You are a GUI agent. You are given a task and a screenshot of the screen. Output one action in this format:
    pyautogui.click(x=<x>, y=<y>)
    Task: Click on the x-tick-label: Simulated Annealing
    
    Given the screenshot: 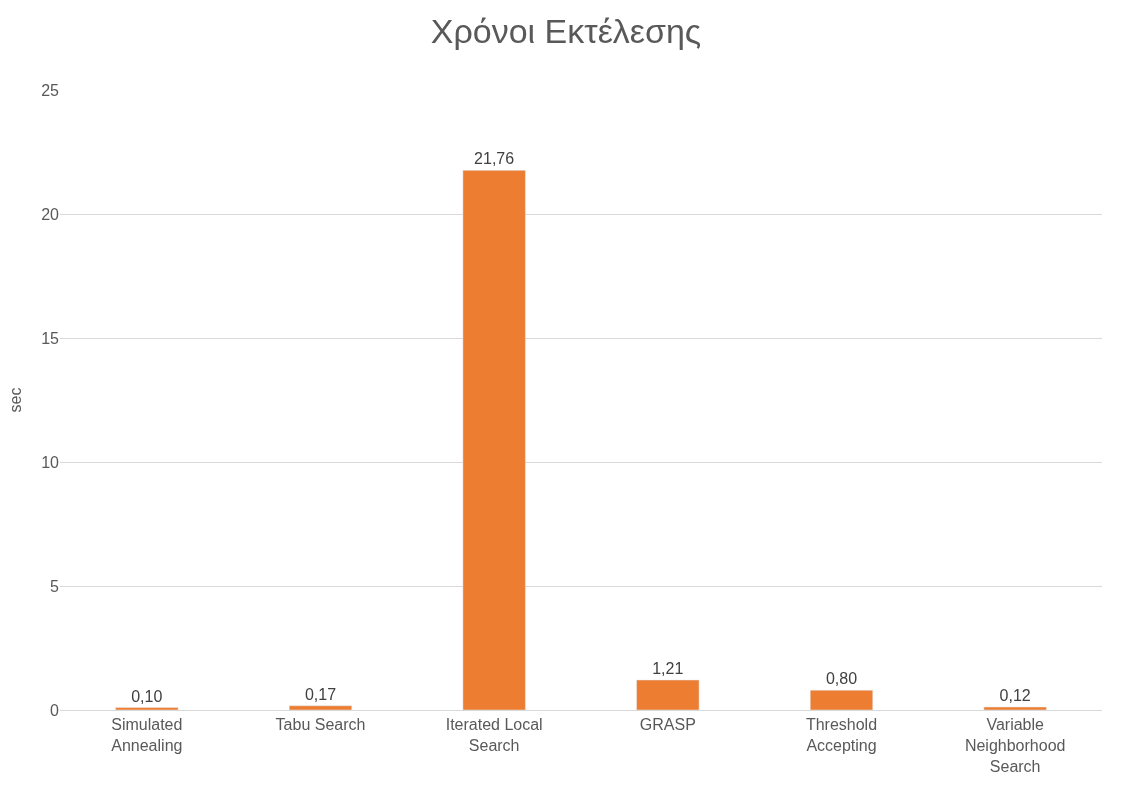 What is the action you would take?
    pyautogui.click(x=147, y=735)
    